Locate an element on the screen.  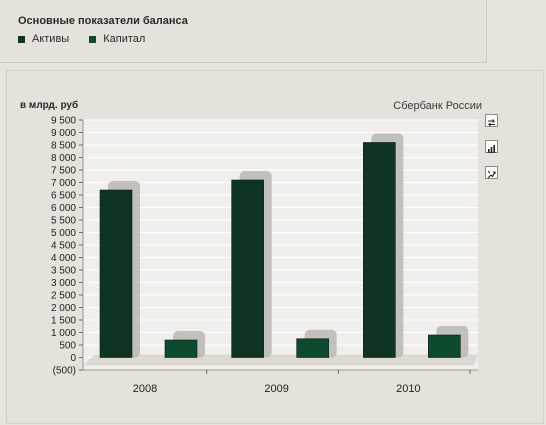
x-tick-label: 2008 is located at coordinates (145, 389).